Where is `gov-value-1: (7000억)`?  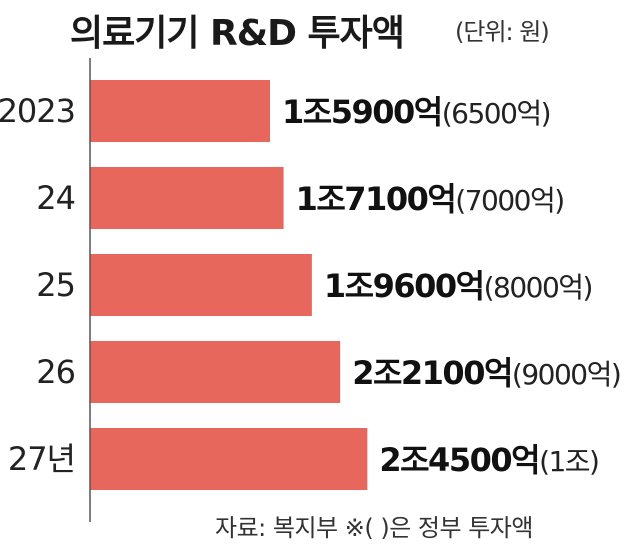
gov-value-1: (7000억) is located at coordinates (509, 200).